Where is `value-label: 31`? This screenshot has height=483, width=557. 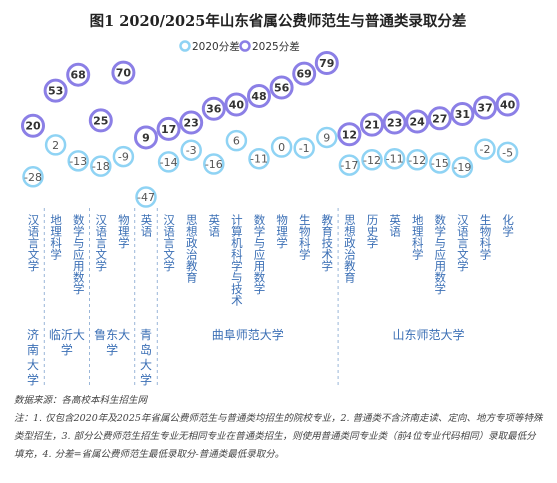 value-label: 31 is located at coordinates (462, 114).